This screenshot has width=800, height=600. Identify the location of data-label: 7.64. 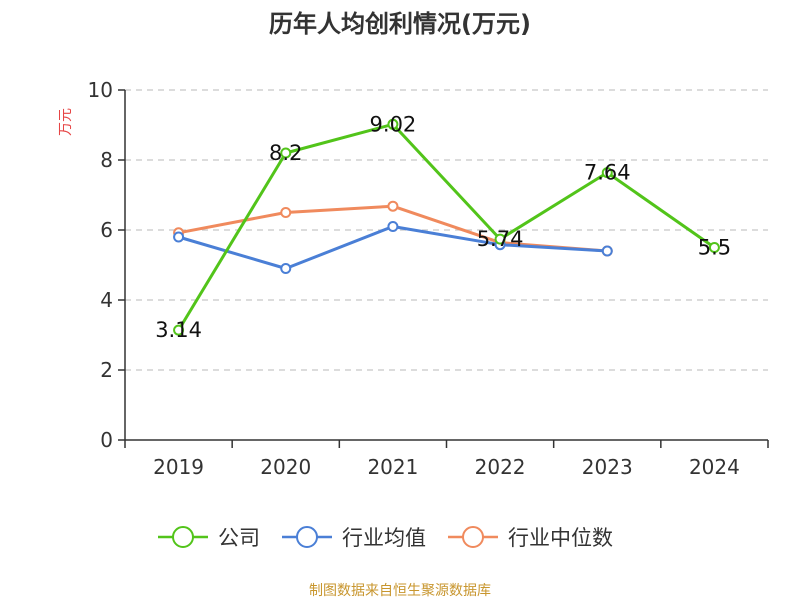
(607, 173).